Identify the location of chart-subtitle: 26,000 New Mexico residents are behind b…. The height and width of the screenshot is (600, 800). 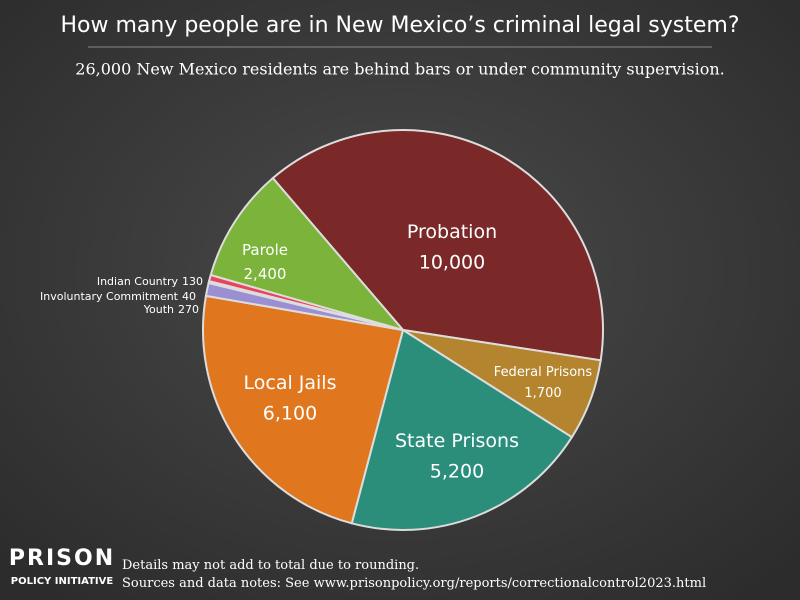
(399, 69).